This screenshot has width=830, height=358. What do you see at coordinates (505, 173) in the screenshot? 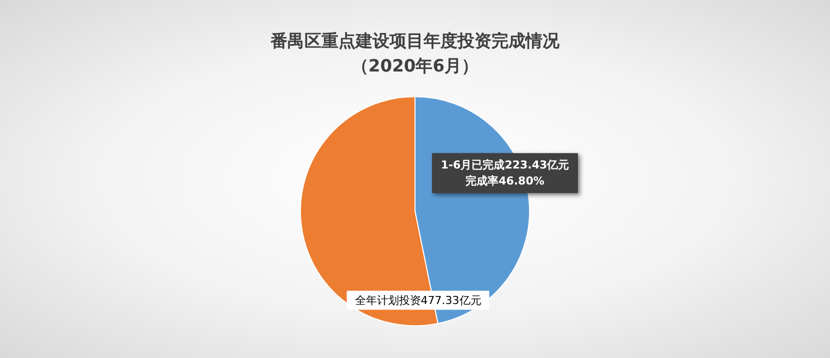
I see `slice-label: 1-6月已完成223.43亿元完成率46.80%` at bounding box center [505, 173].